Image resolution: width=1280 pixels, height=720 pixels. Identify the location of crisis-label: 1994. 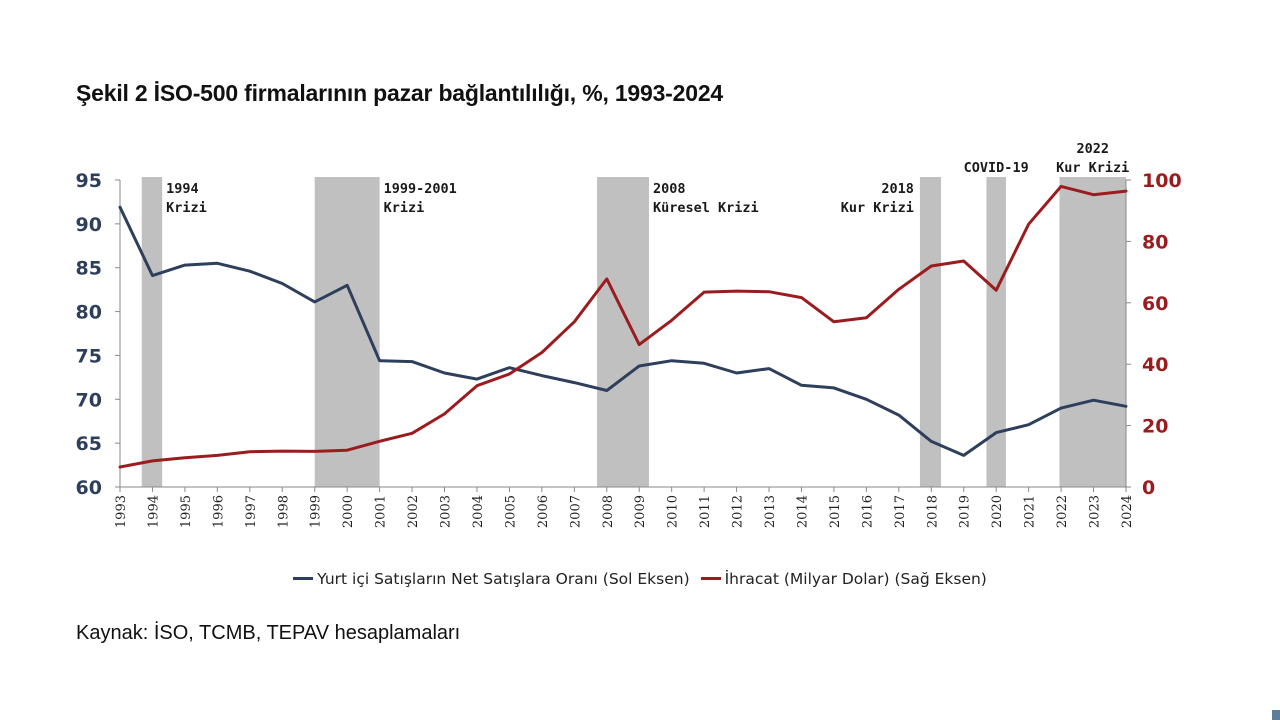
(182, 189).